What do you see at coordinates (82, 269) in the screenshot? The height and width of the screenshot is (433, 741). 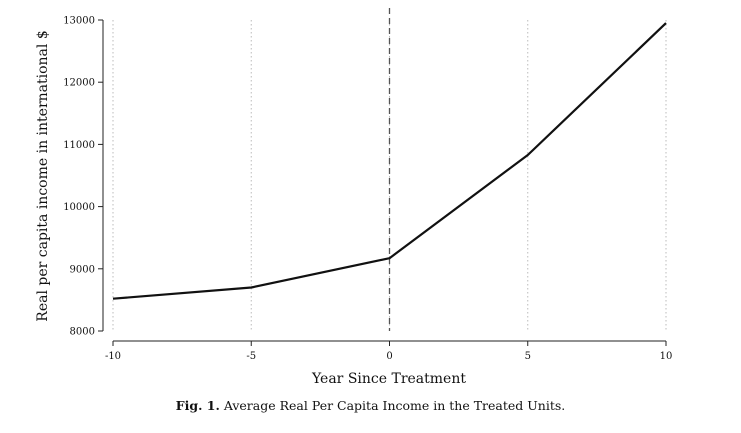 I see `y-tick-label: 9000` at bounding box center [82, 269].